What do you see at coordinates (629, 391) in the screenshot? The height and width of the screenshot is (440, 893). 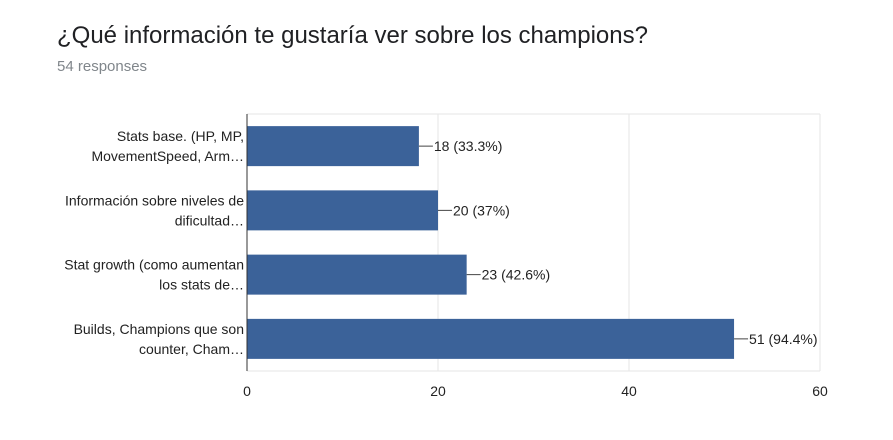 I see `x-tick-label: 40` at bounding box center [629, 391].